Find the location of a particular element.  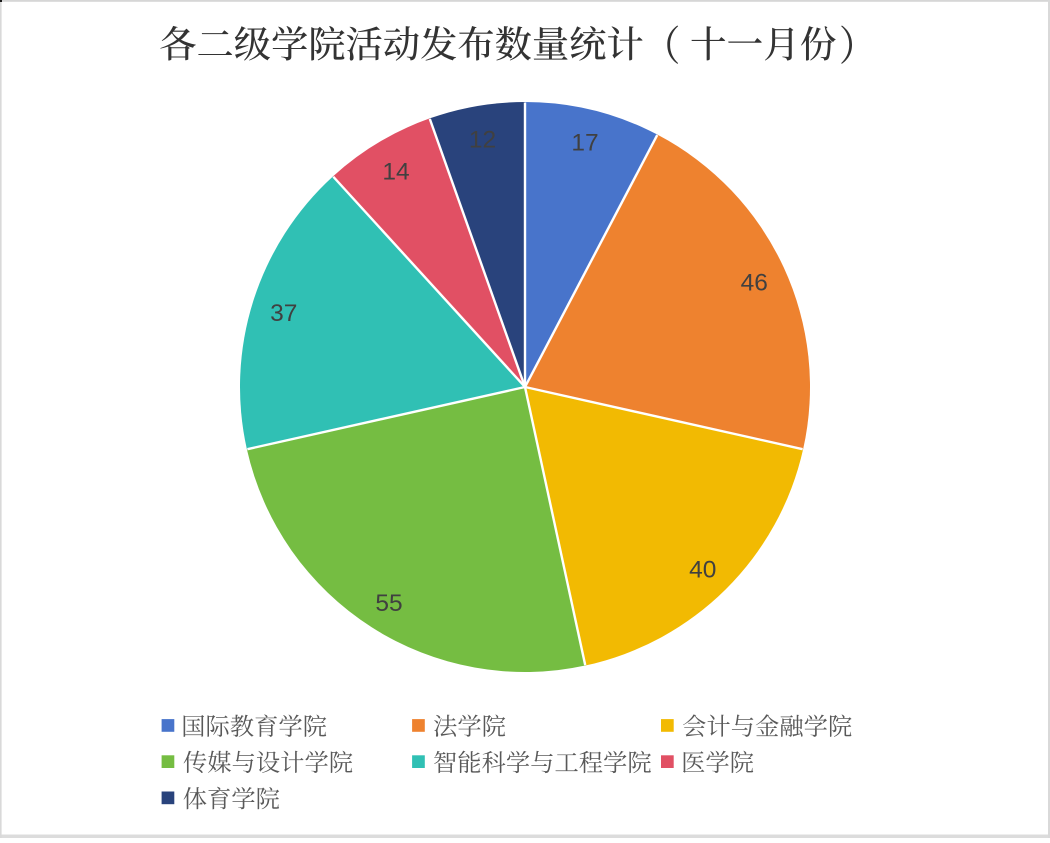

svg-text: 17 is located at coordinates (584, 142).